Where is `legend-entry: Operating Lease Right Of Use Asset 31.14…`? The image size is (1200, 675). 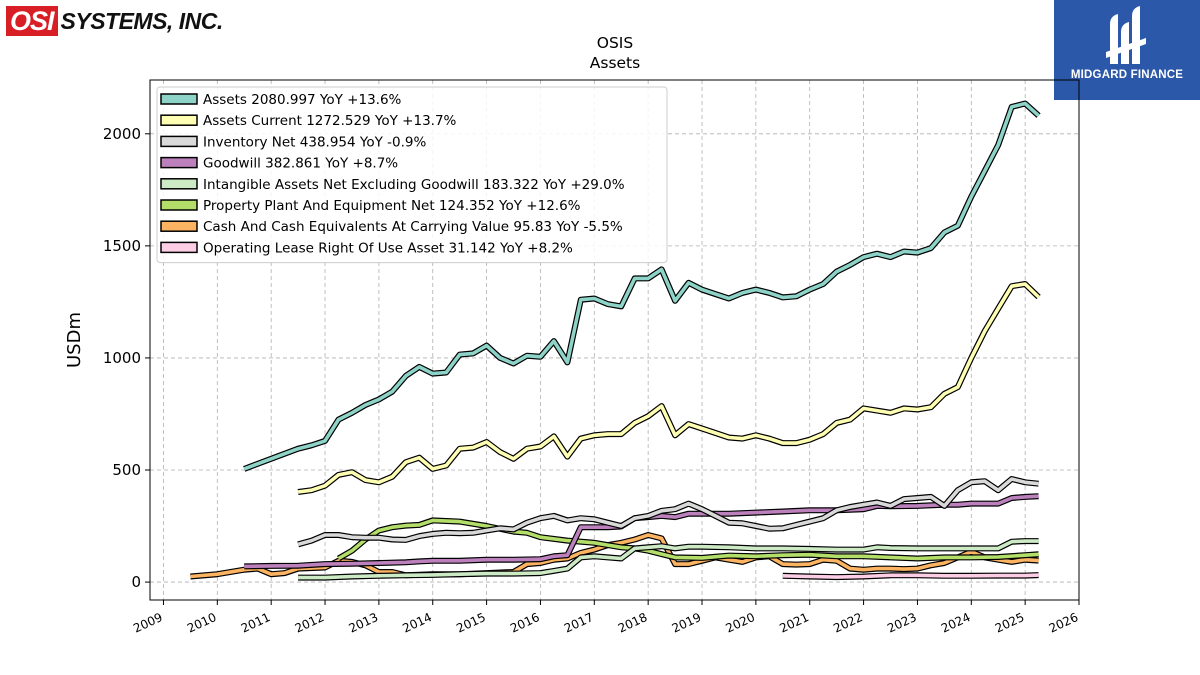 legend-entry: Operating Lease Right Of Use Asset 31.14… is located at coordinates (388, 248).